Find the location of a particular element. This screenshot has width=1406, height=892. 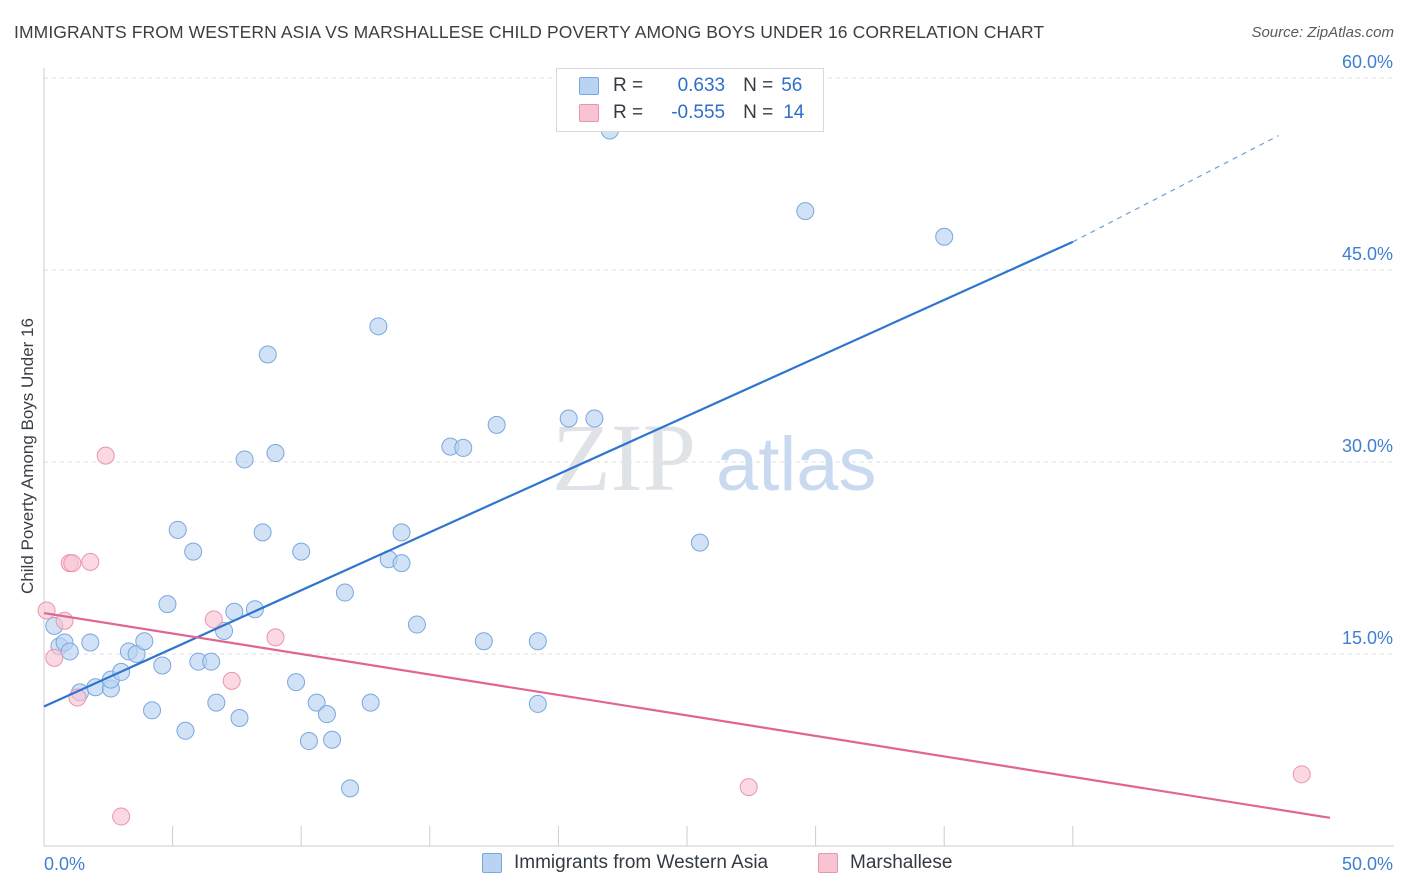

y-tick-label: 60.0% is located at coordinates (1367, 62).